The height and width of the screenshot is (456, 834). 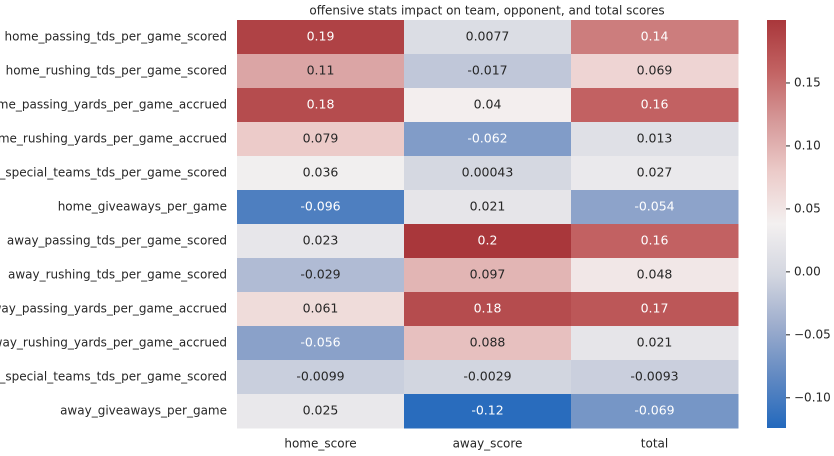 I want to click on cell-value-label: -0.062, so click(x=487, y=138).